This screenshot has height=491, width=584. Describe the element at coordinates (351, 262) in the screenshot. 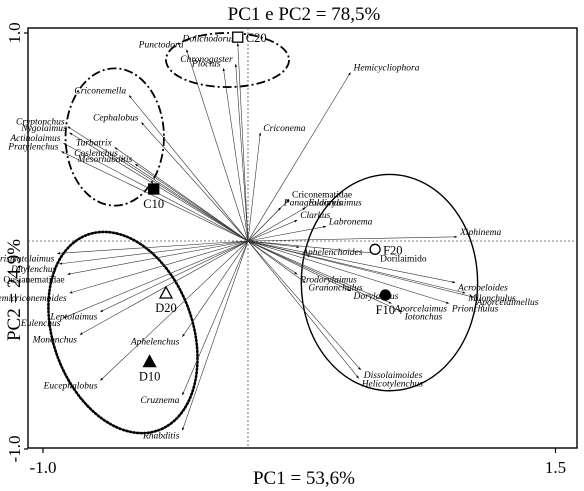

I see `vector-acrobeloides` at that location.